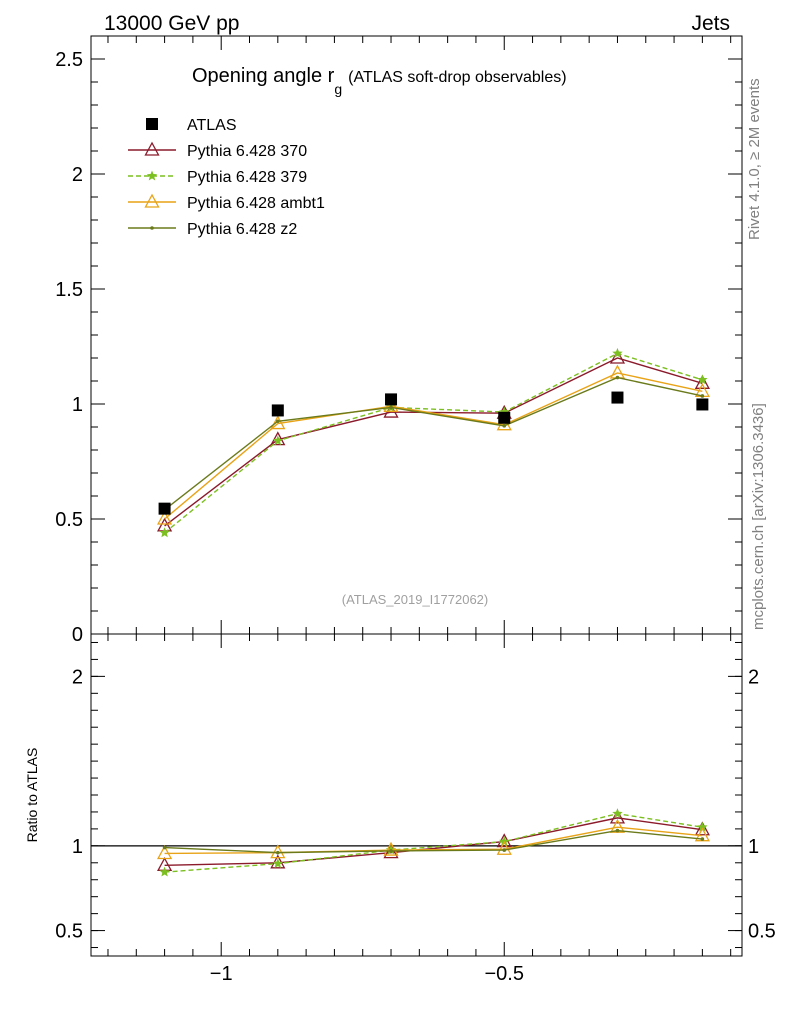 The width and height of the screenshot is (786, 1029). I want to click on ratio-xtick-label: −0.5, so click(504, 974).